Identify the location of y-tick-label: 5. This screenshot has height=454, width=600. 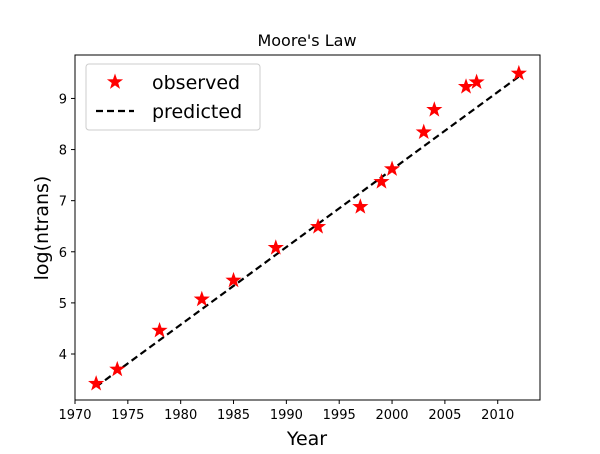
(63, 304).